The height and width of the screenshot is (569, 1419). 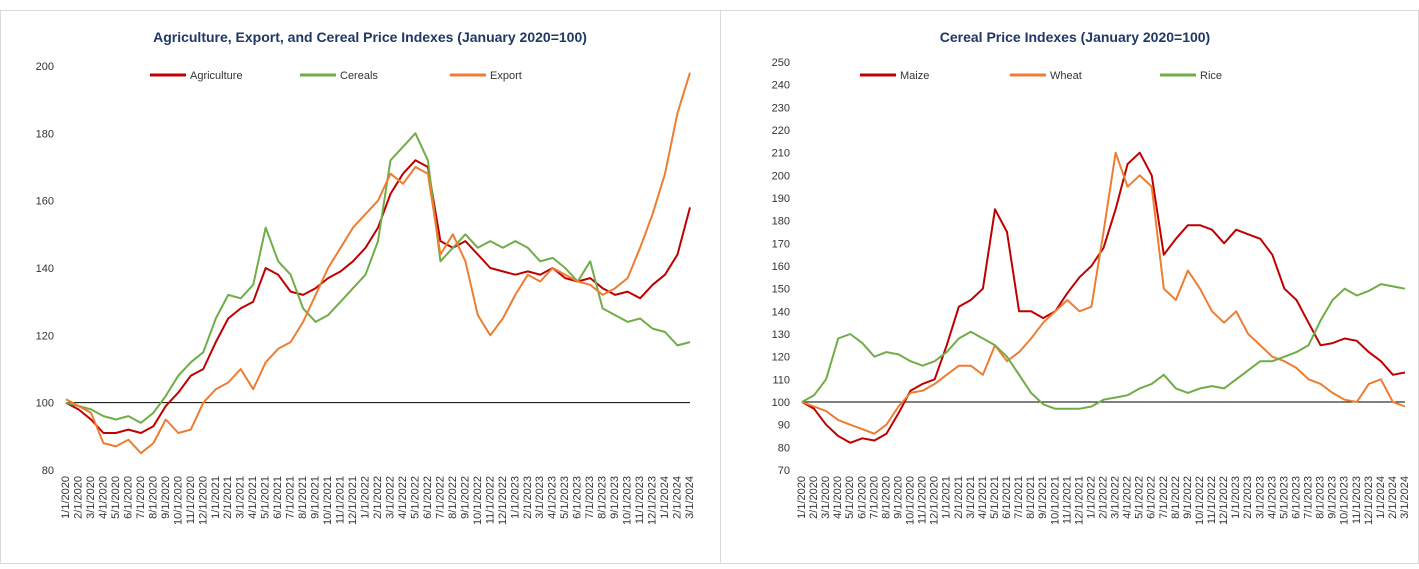 What do you see at coordinates (128, 497) in the screenshot?
I see `x-tick-label: 6/1/2020` at bounding box center [128, 497].